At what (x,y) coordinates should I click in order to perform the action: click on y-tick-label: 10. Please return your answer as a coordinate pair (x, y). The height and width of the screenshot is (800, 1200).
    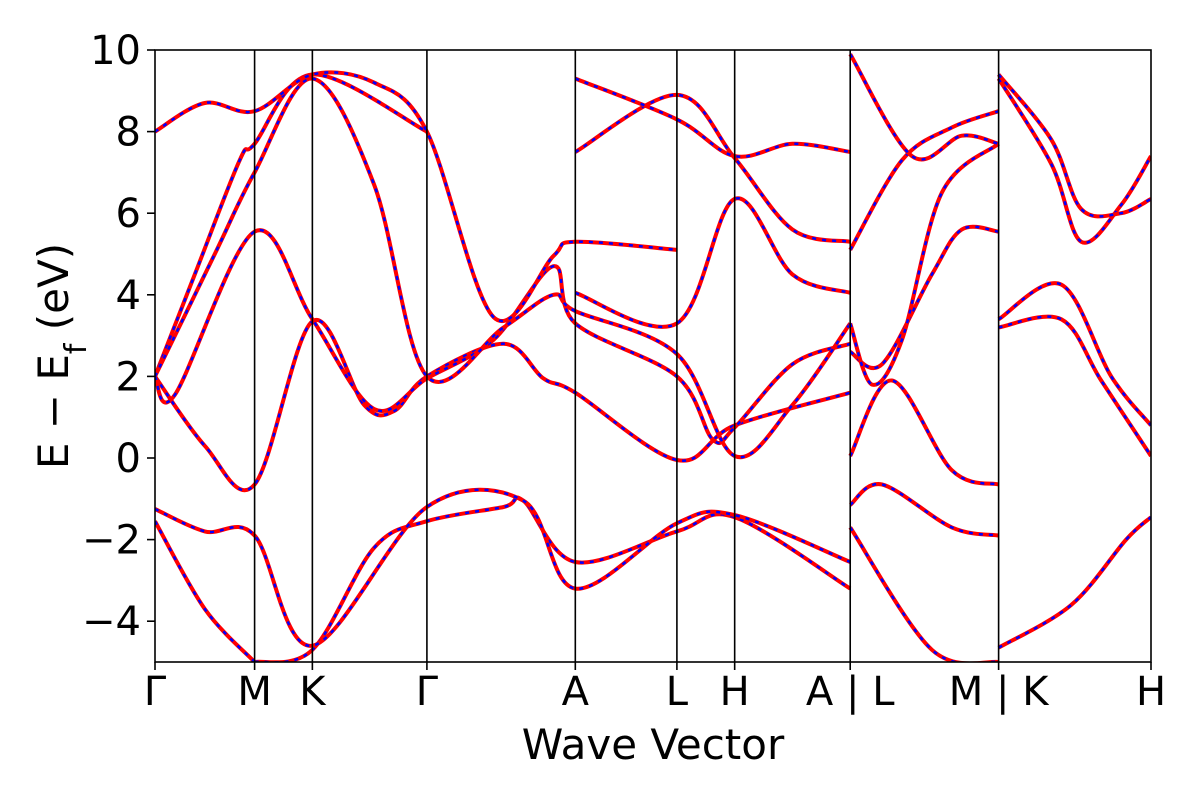
    Looking at the image, I should click on (115, 51).